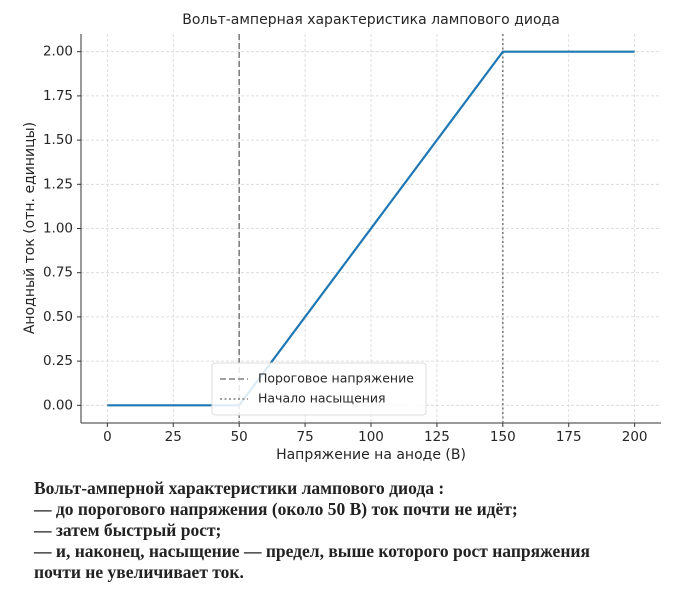 The image size is (675, 589). What do you see at coordinates (304, 437) in the screenshot?
I see `x-tick-label: 75` at bounding box center [304, 437].